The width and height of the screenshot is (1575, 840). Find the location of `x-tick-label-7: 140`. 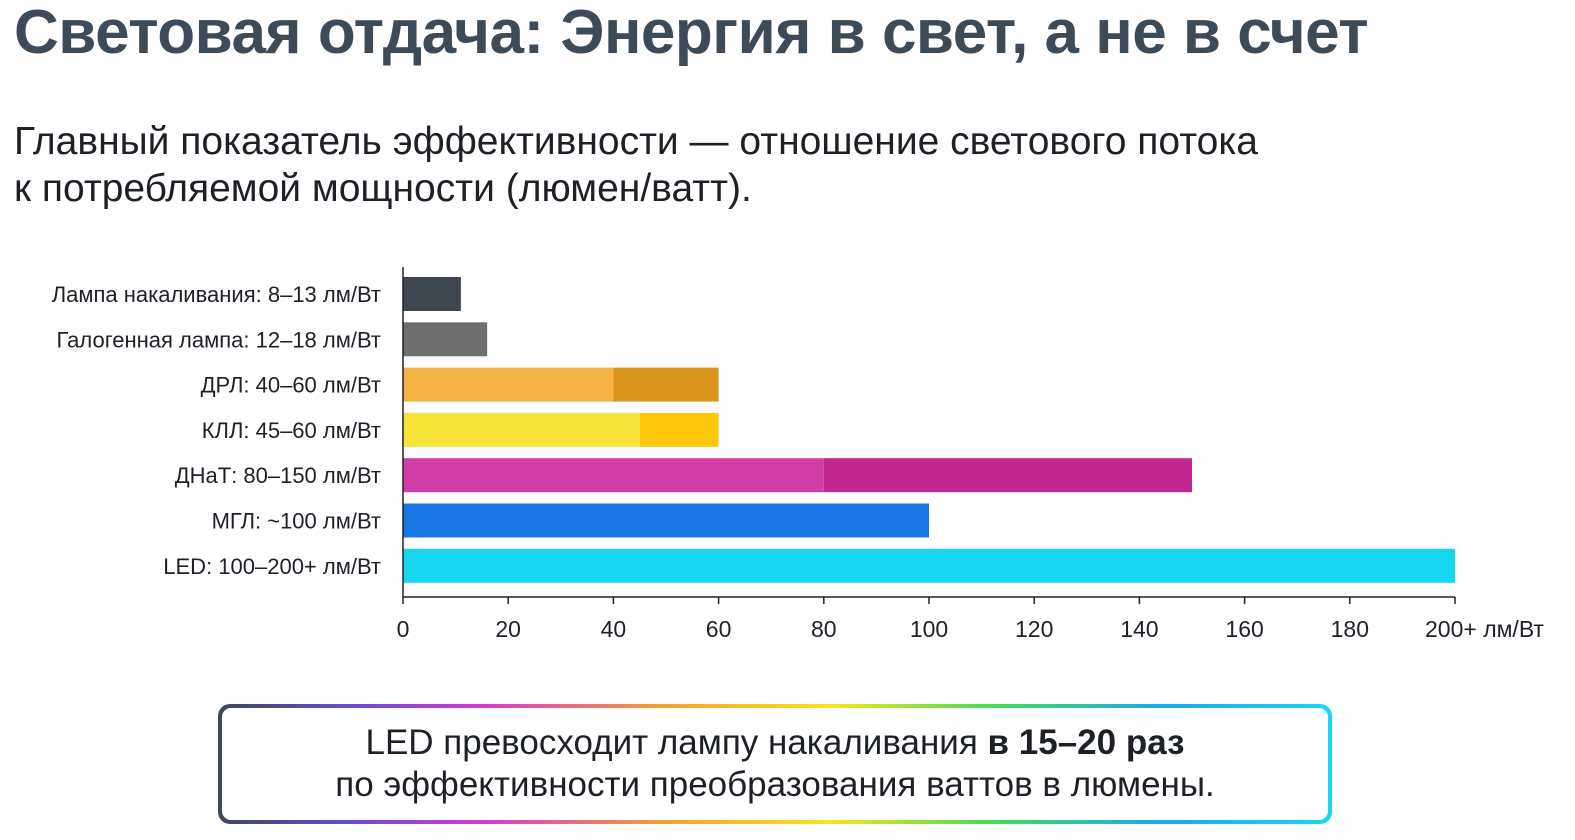

x-tick-label-7: 140 is located at coordinates (1139, 629).